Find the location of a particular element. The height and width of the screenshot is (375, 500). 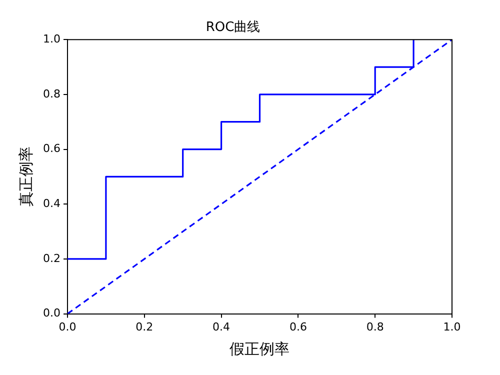

chart-title: ROC曲线 is located at coordinates (233, 28).